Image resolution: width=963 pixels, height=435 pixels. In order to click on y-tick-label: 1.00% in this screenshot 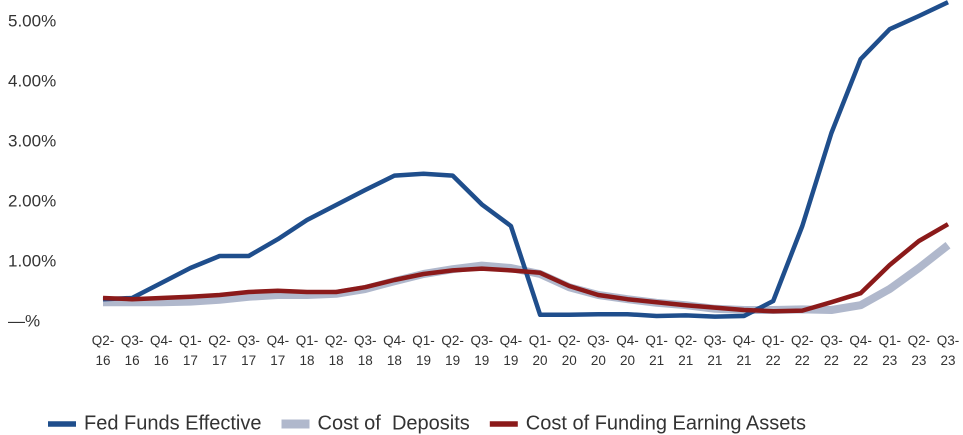, I will do `click(32, 260)`.